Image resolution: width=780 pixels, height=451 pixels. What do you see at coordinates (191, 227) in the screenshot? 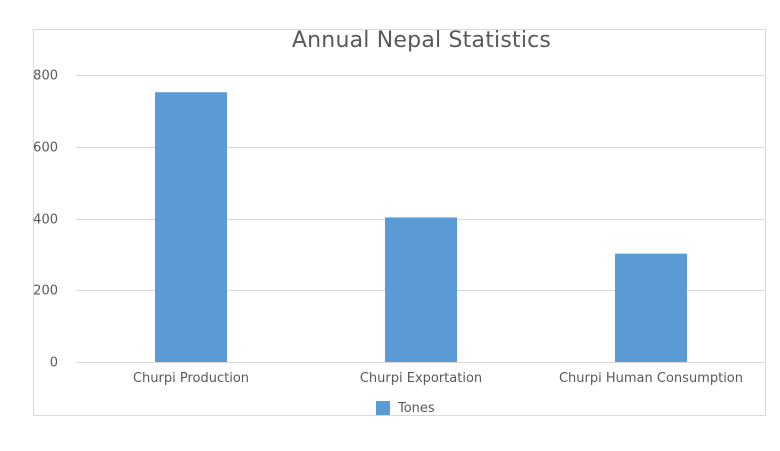
I see `bar-churpi-production` at bounding box center [191, 227].